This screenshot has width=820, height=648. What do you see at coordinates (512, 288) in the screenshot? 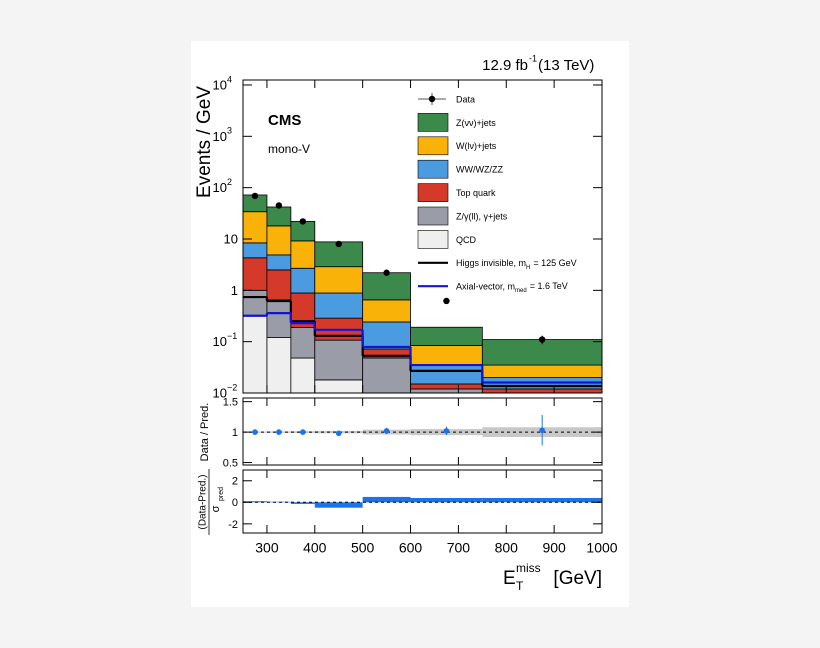
I see `legend-label: Axial-vector, mmed = 1.6 TeV` at bounding box center [512, 288].